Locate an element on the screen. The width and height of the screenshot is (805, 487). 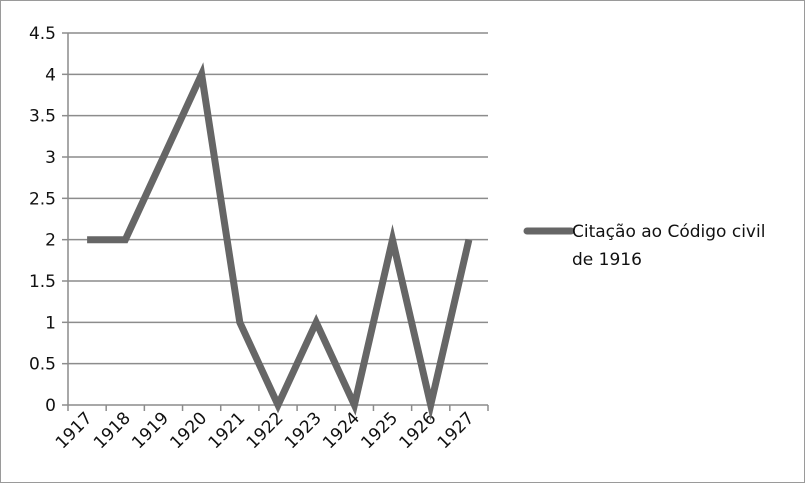
legend: Citação ao Código civil de 1916 is located at coordinates (646, 246).